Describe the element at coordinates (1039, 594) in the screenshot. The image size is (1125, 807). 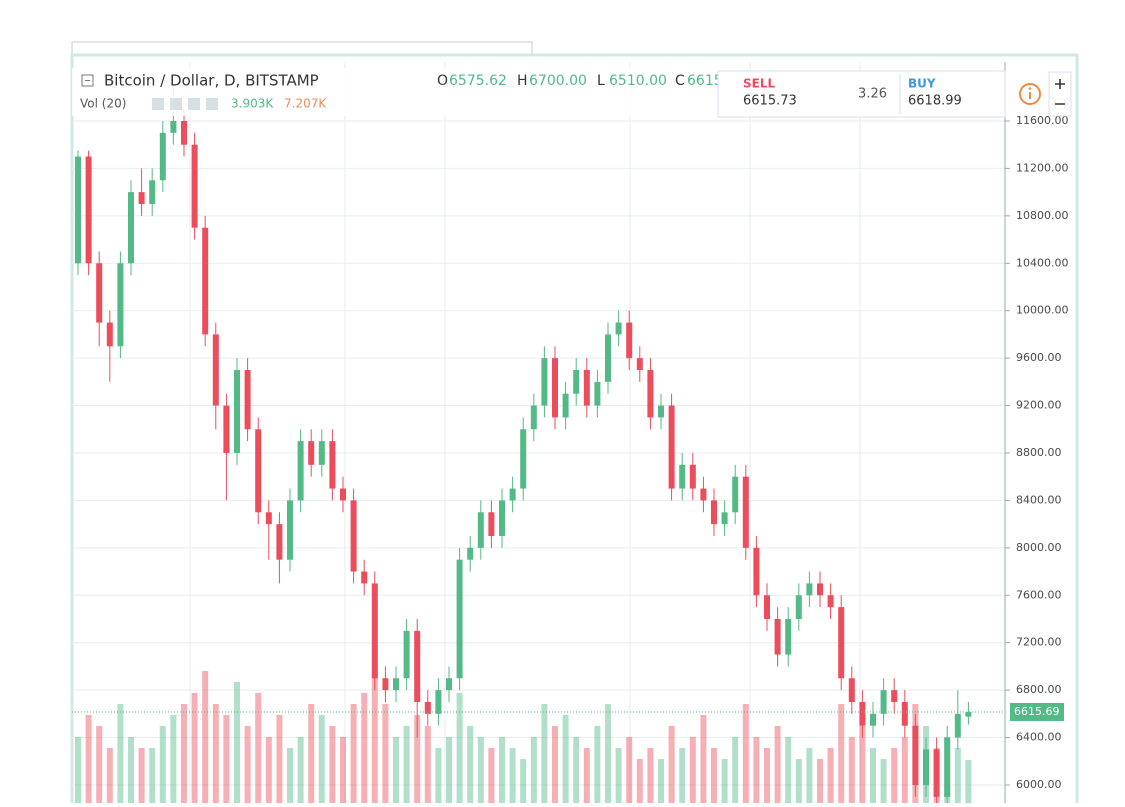
I see `y-tick-label: 7600.00` at that location.